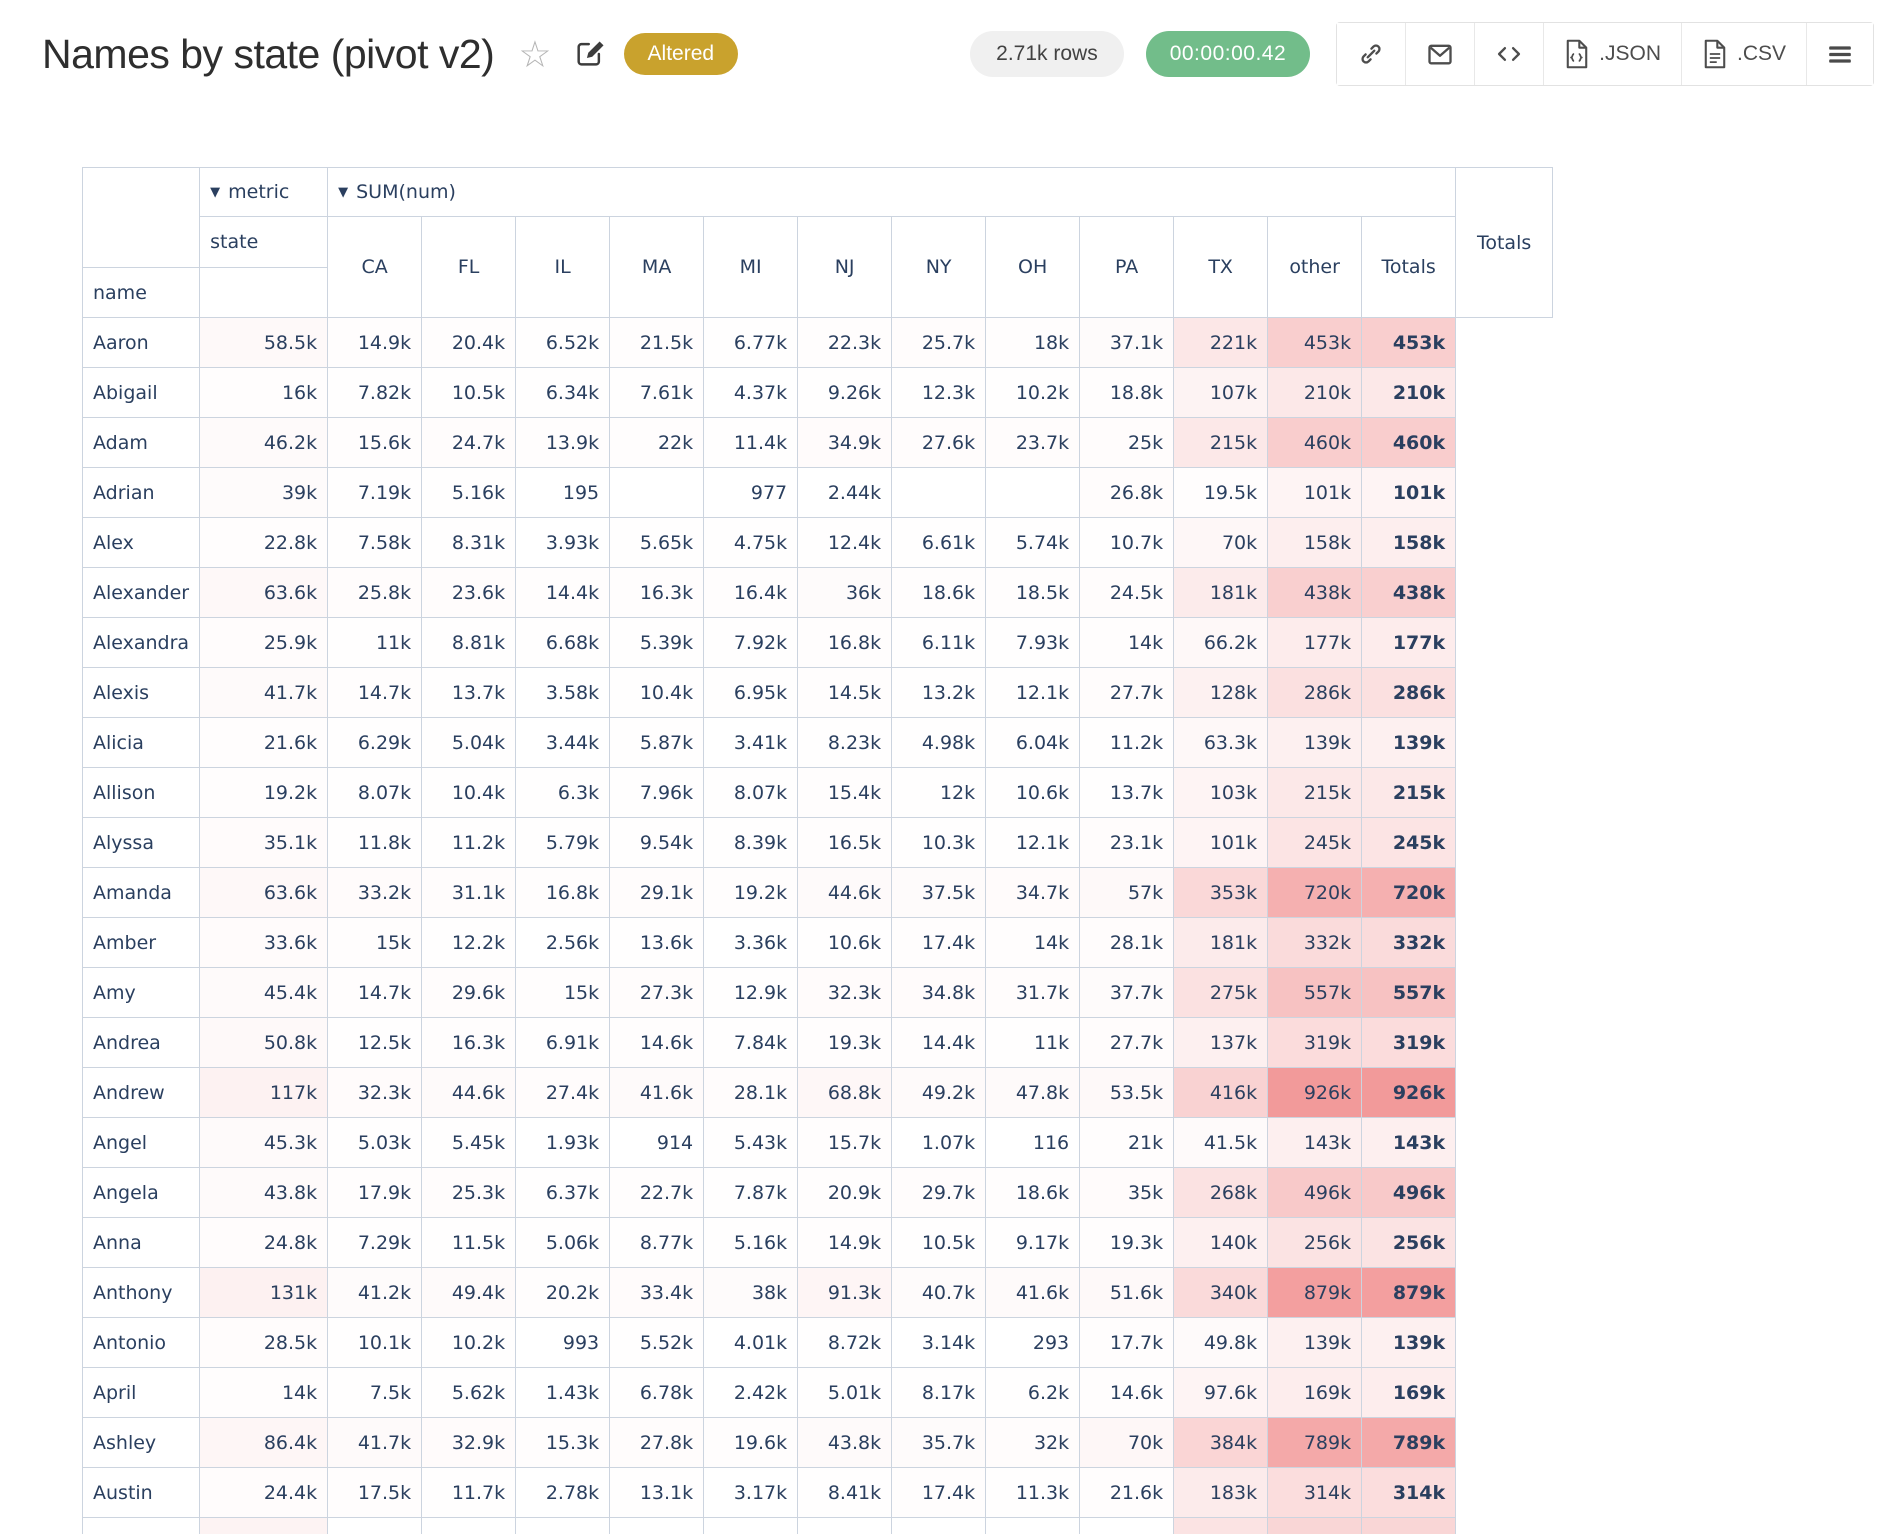 Image resolution: width=1892 pixels, height=1534 pixels. Describe the element at coordinates (1221, 1442) in the screenshot. I see `pivot-cell: 384k` at that location.